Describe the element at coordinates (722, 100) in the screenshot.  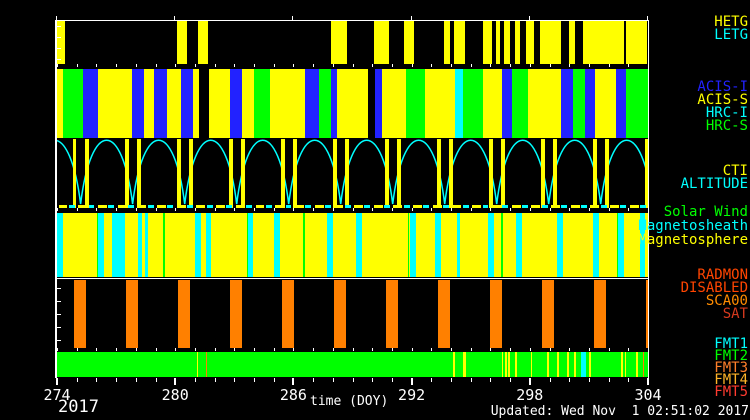
I see `right-label-acis-s: ACIS-S` at that location.